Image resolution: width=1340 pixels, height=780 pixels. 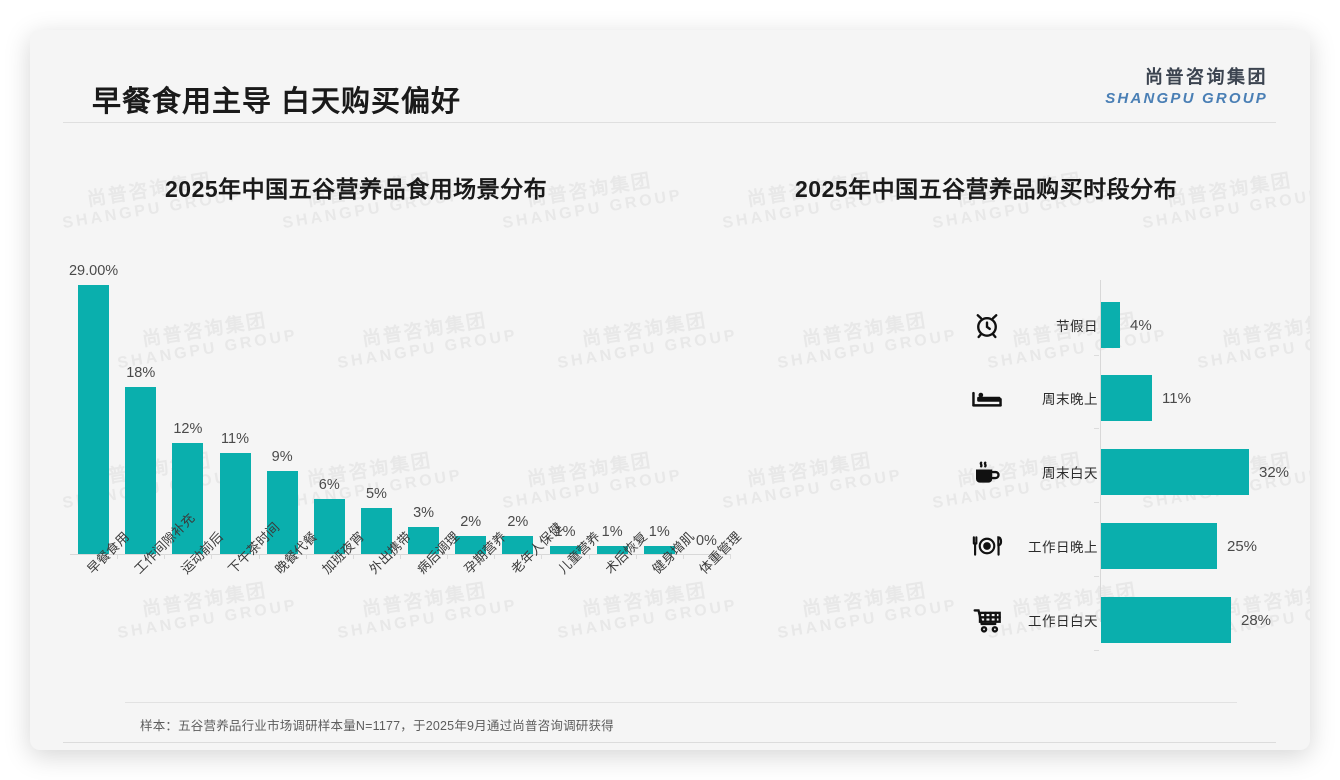 I want to click on horizontal-bar-row: 工作日晚上 25%, so click(x=1115, y=546).